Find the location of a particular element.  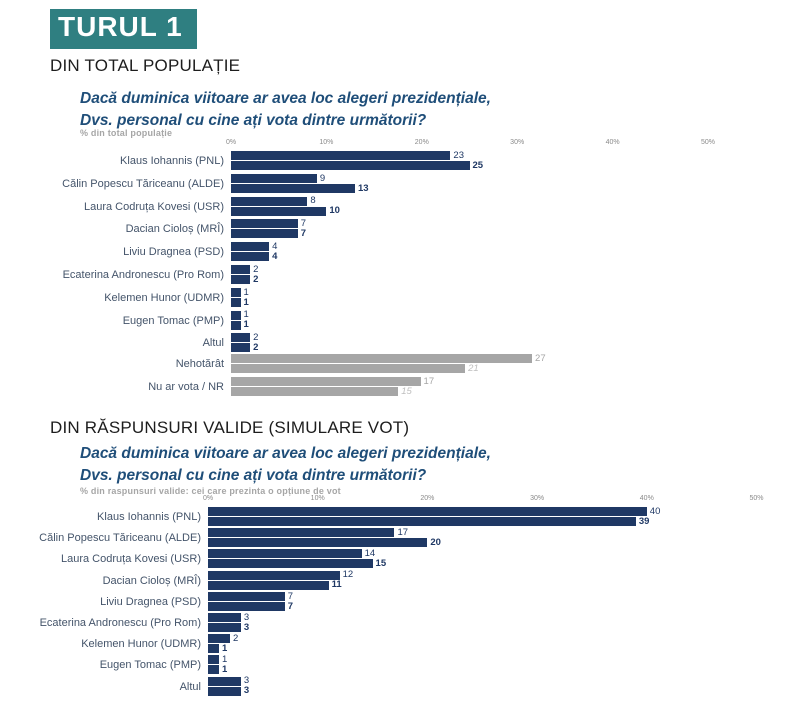

value-label: 27 is located at coordinates (540, 358).